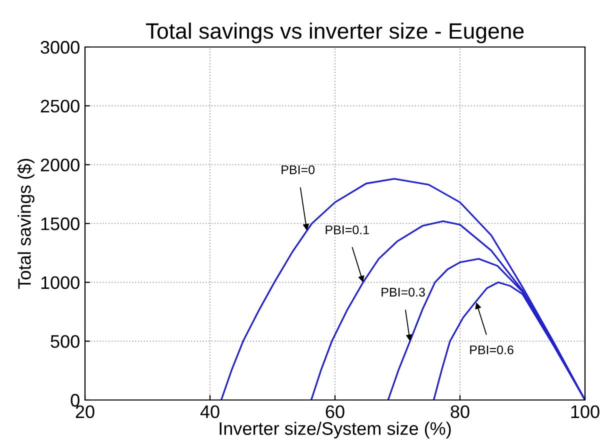  Describe the element at coordinates (492, 349) in the screenshot. I see `annotation: PBI=0.6` at that location.